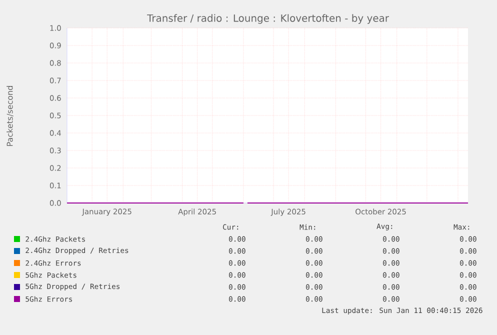  I want to click on chart-title: Transfer / radio : Lounge : Klovertoften - by year, so click(268, 19).